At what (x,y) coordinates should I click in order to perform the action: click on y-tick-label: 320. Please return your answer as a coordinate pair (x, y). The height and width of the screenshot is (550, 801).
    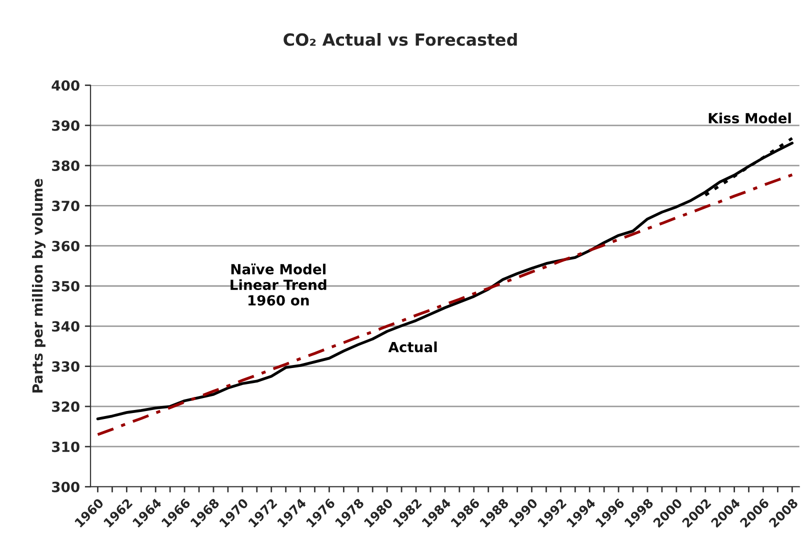
    Looking at the image, I should click on (66, 406).